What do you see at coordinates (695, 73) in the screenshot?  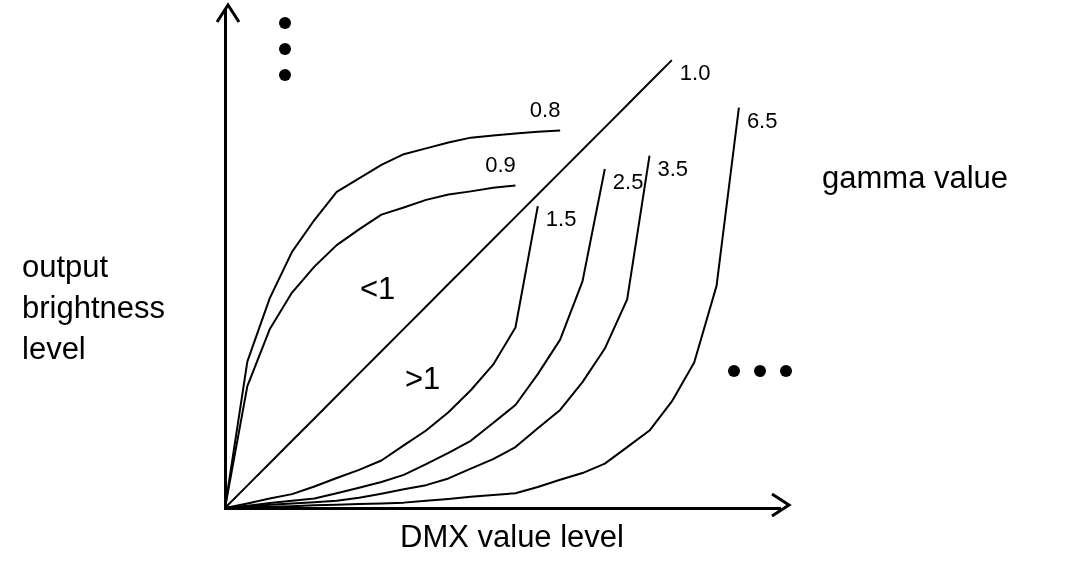 I see `series-label: 1.0` at bounding box center [695, 73].